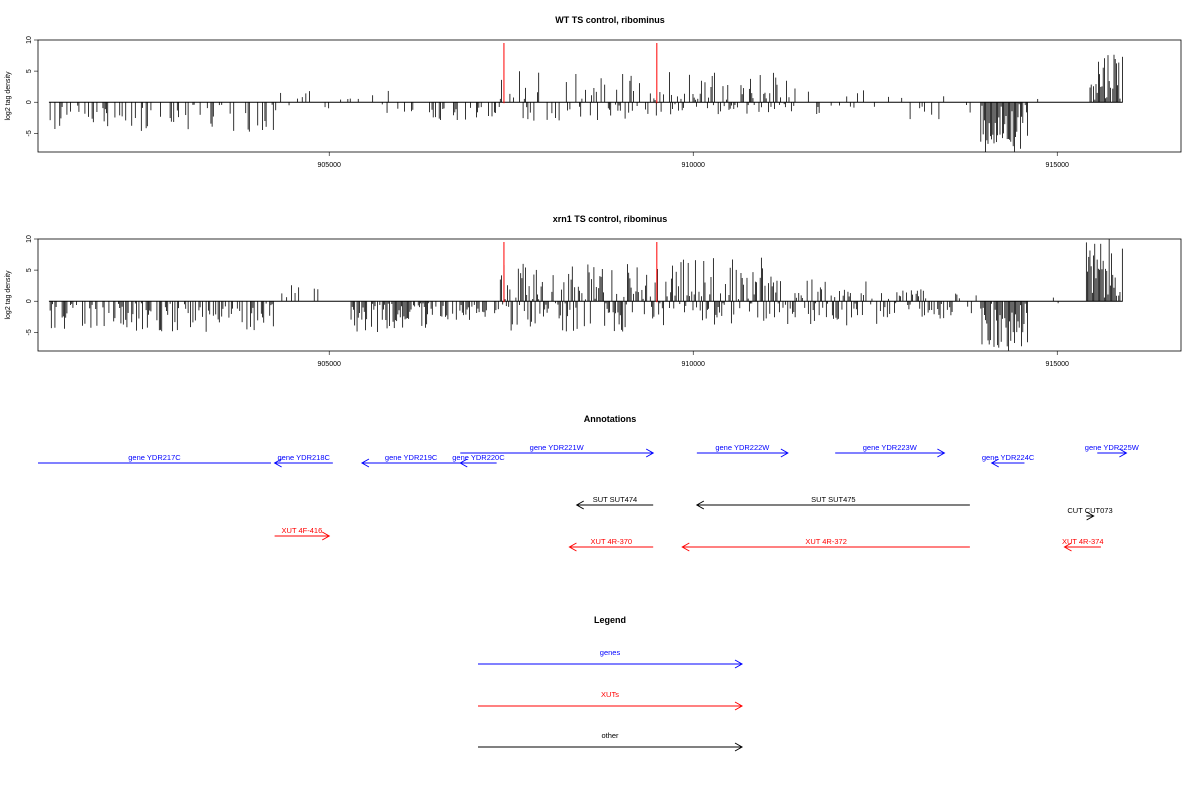 The height and width of the screenshot is (800, 1200). Describe the element at coordinates (612, 541) in the screenshot. I see `feature-label: XUT 4R-370` at that location.